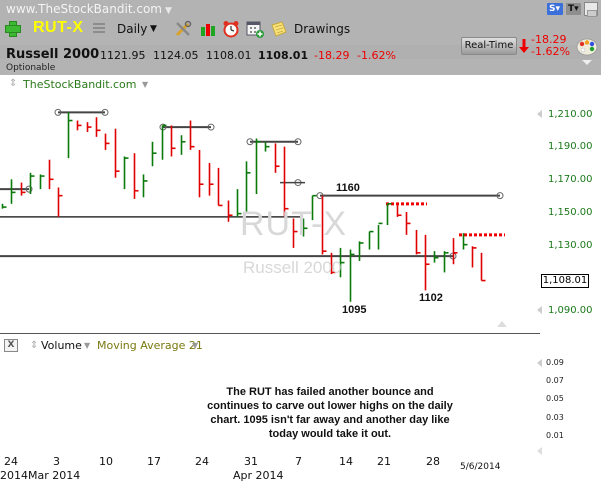 This screenshot has height=482, width=601. What do you see at coordinates (555, 380) in the screenshot?
I see `volume-axis-label: 0.07` at bounding box center [555, 380].